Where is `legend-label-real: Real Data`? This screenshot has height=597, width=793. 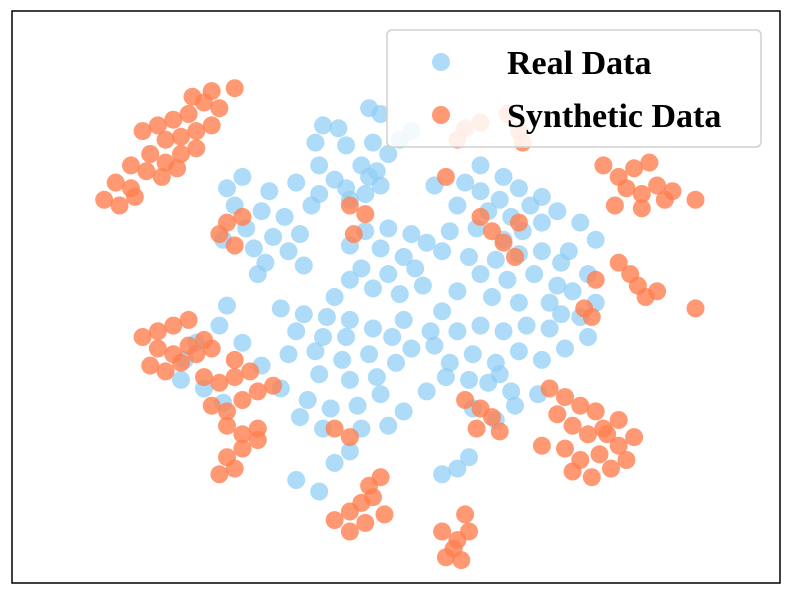
legend-label-real: Real Data is located at coordinates (579, 63).